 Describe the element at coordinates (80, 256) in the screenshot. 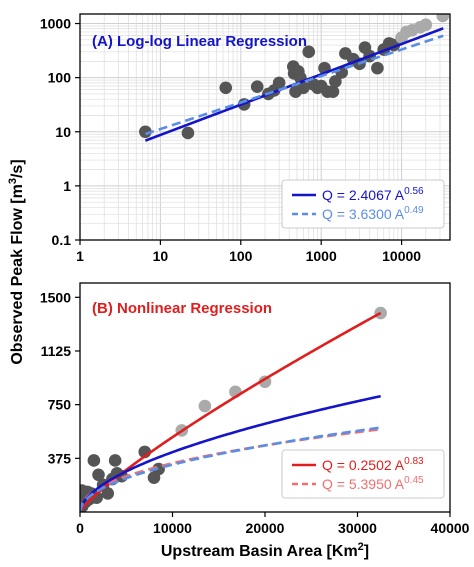

I see `x-tick-label: 1` at that location.